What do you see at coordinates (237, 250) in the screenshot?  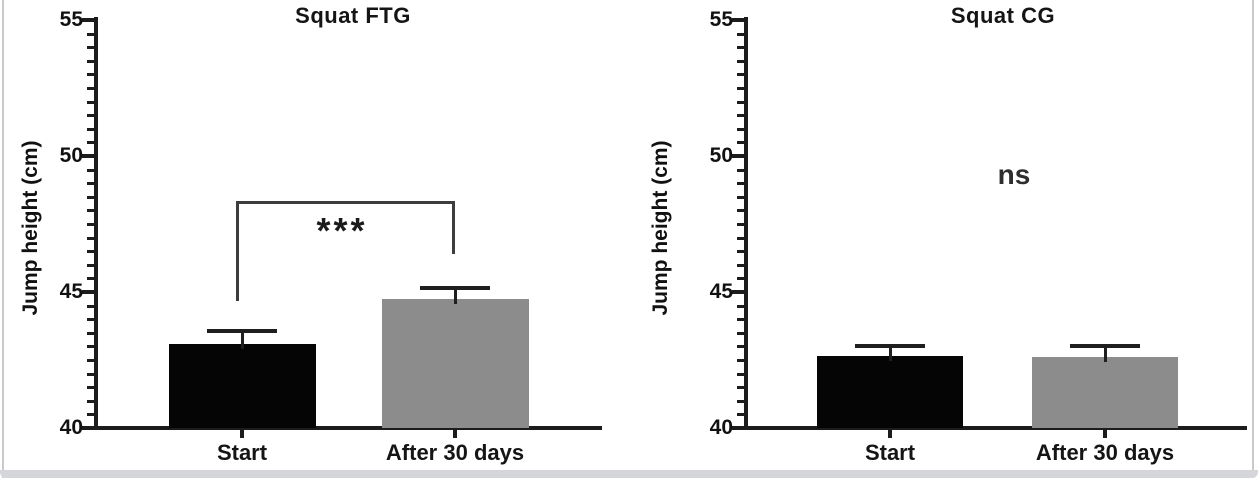 I see `significance-bracket-left-arm` at bounding box center [237, 250].